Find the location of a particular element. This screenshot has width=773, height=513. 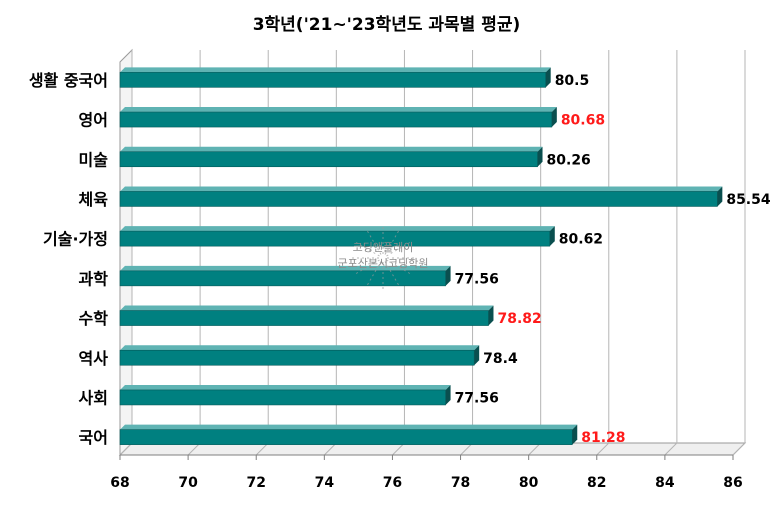

x-tick-label: 72 is located at coordinates (255, 483).